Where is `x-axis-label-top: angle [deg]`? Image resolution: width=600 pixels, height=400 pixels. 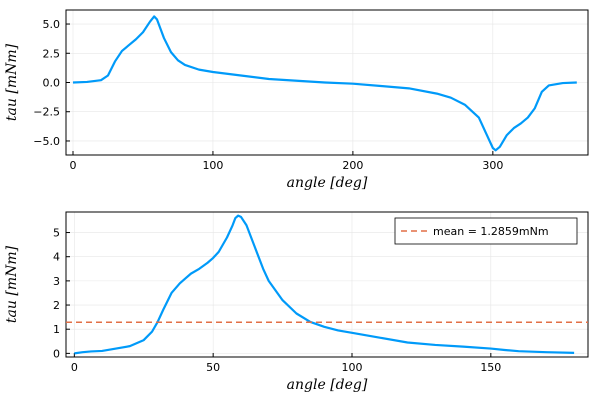
x-axis-label-top: angle [deg] is located at coordinates (327, 183).